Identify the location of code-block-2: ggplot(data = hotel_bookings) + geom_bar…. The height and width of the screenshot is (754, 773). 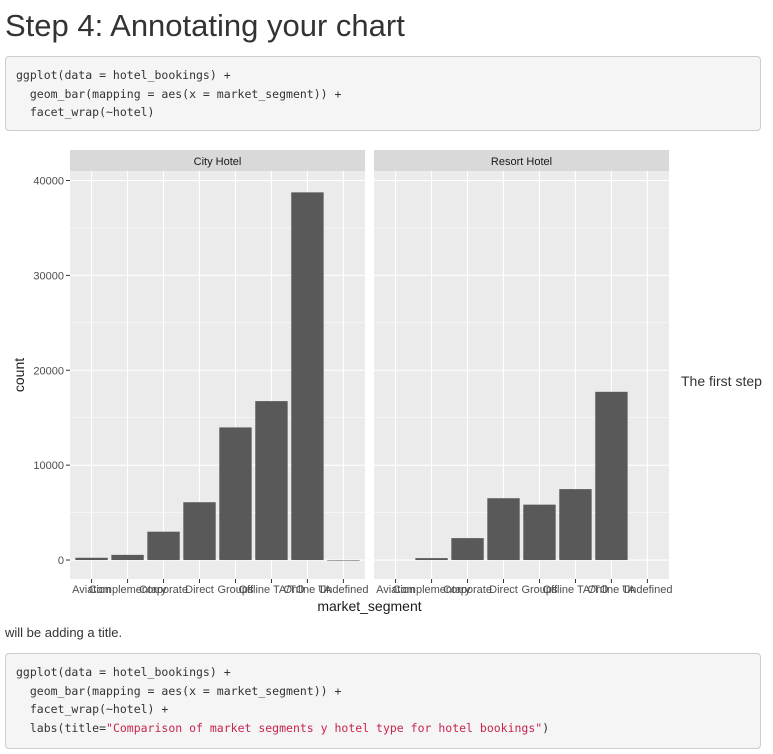
(383, 701).